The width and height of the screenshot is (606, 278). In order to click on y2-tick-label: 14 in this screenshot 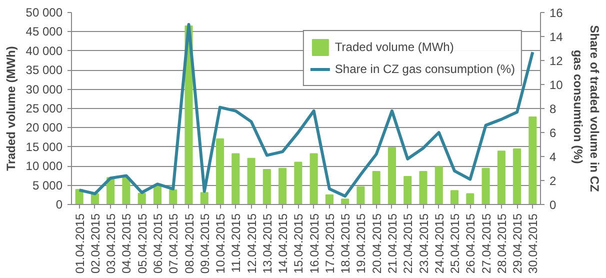, I will do `click(557, 37)`.